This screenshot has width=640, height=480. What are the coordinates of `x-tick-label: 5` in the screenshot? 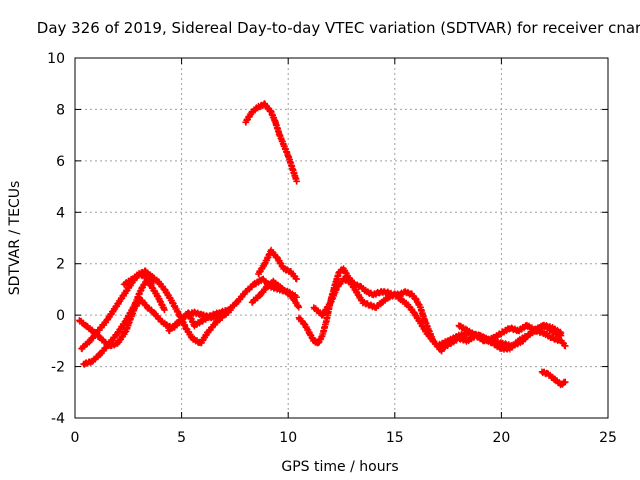 It's located at (181, 438).